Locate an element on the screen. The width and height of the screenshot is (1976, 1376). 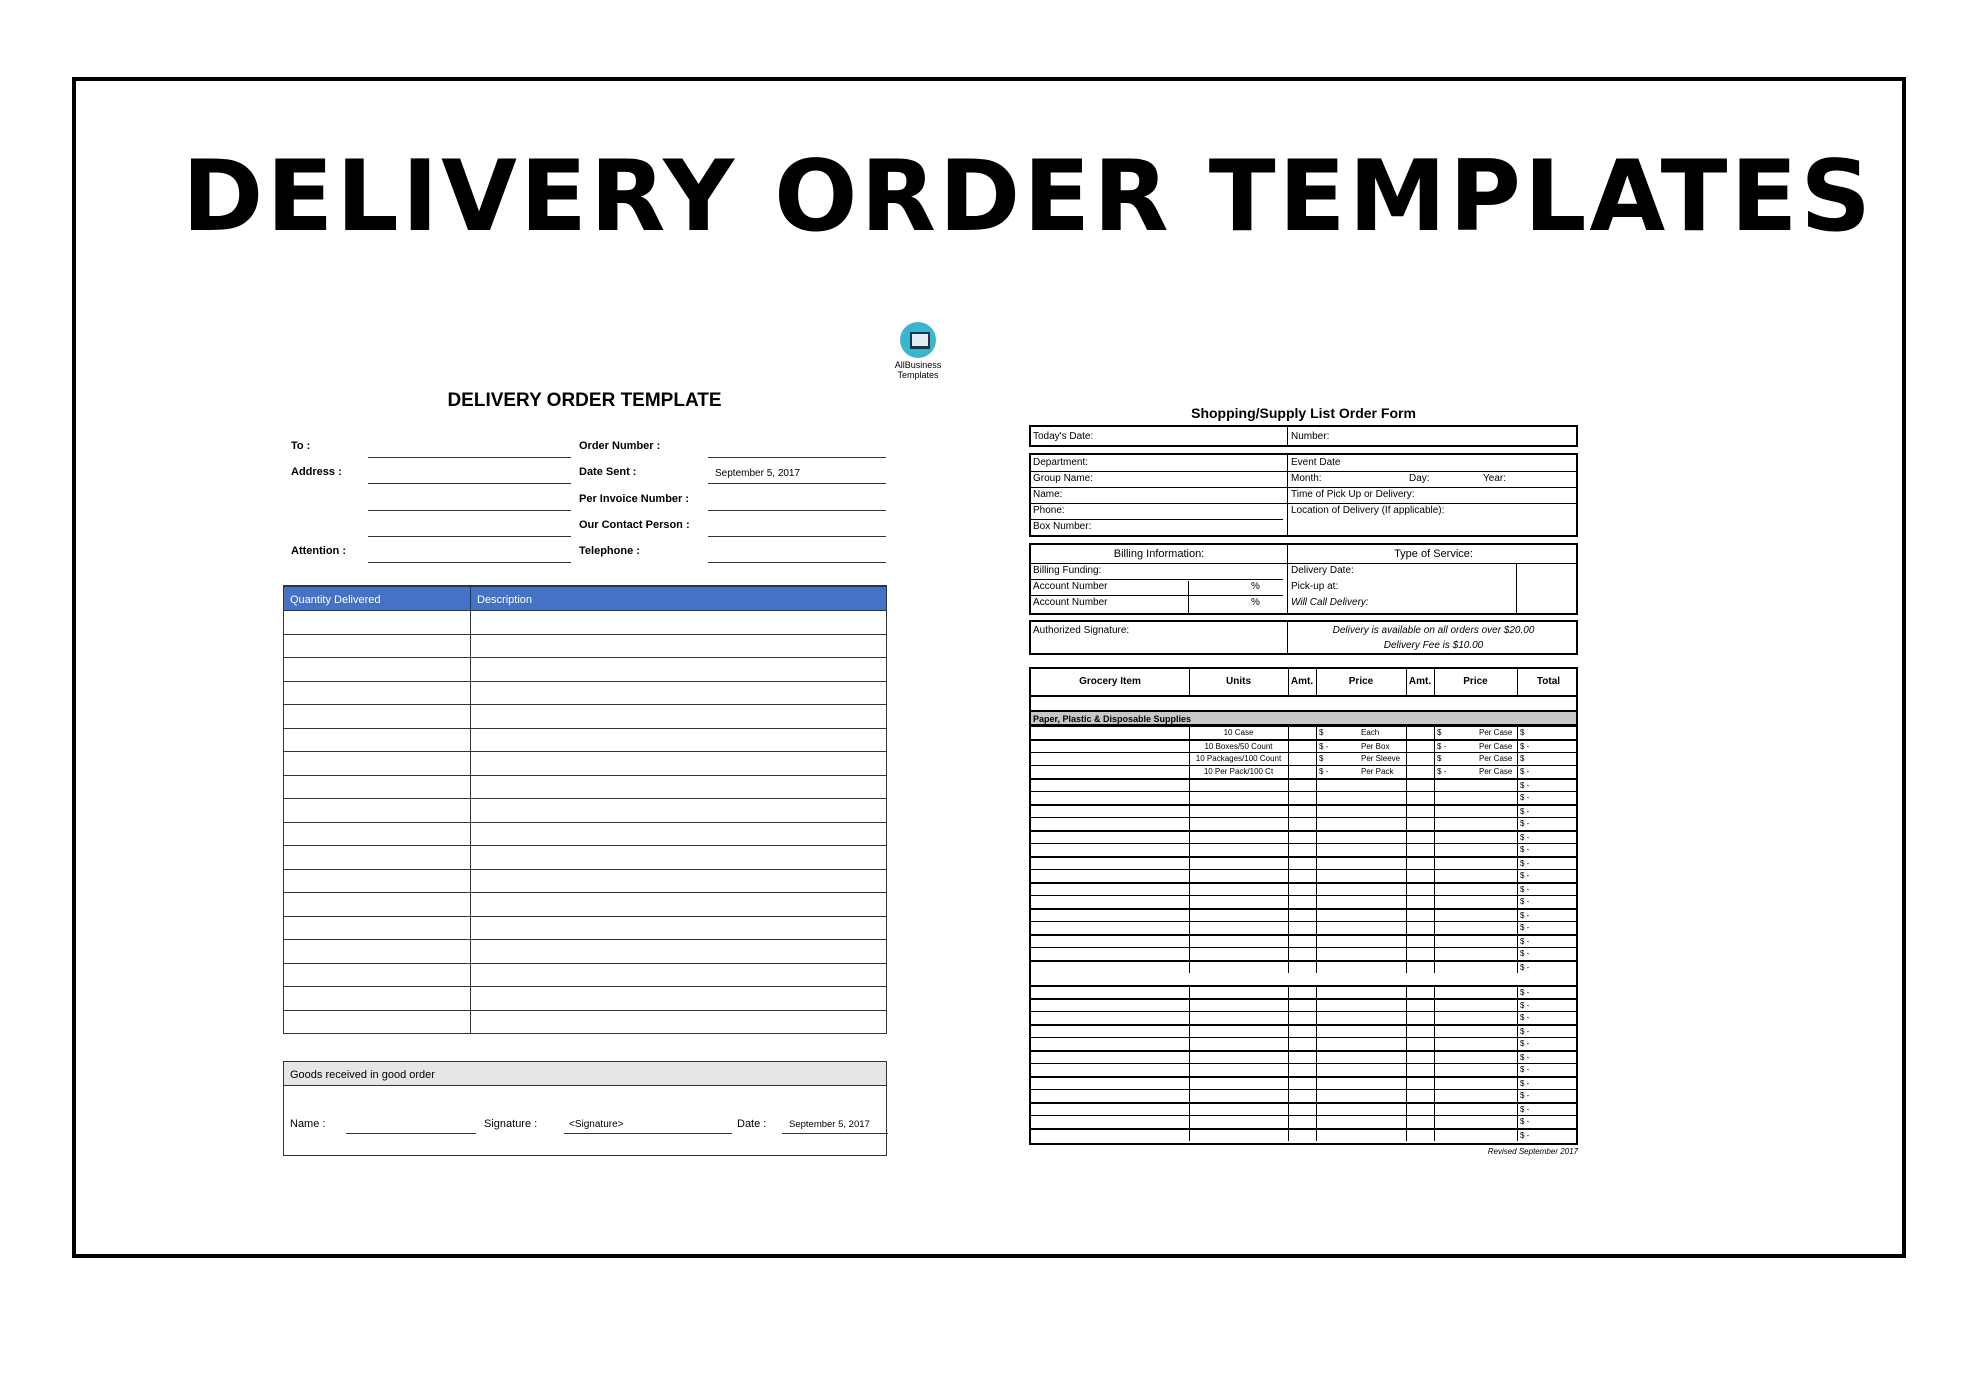
time-field: Time of Pick Up or Delivery: is located at coordinates (1353, 494).